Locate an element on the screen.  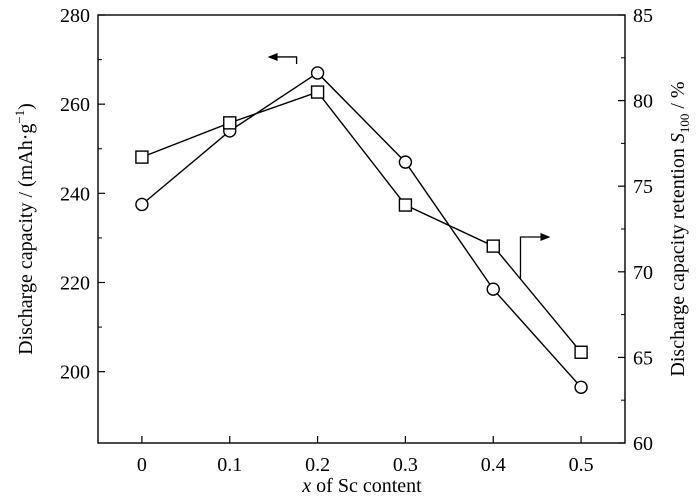
y-left-axis-title: Discharge capacity / (mAh·g−1) is located at coordinates (24, 229).